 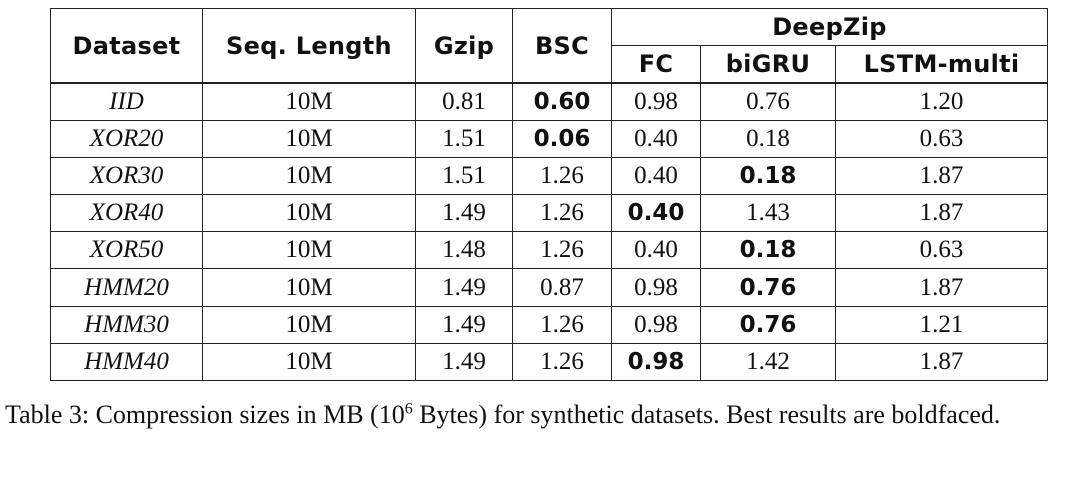 What do you see at coordinates (47, 414) in the screenshot?
I see `caption-label: Table 3:` at bounding box center [47, 414].